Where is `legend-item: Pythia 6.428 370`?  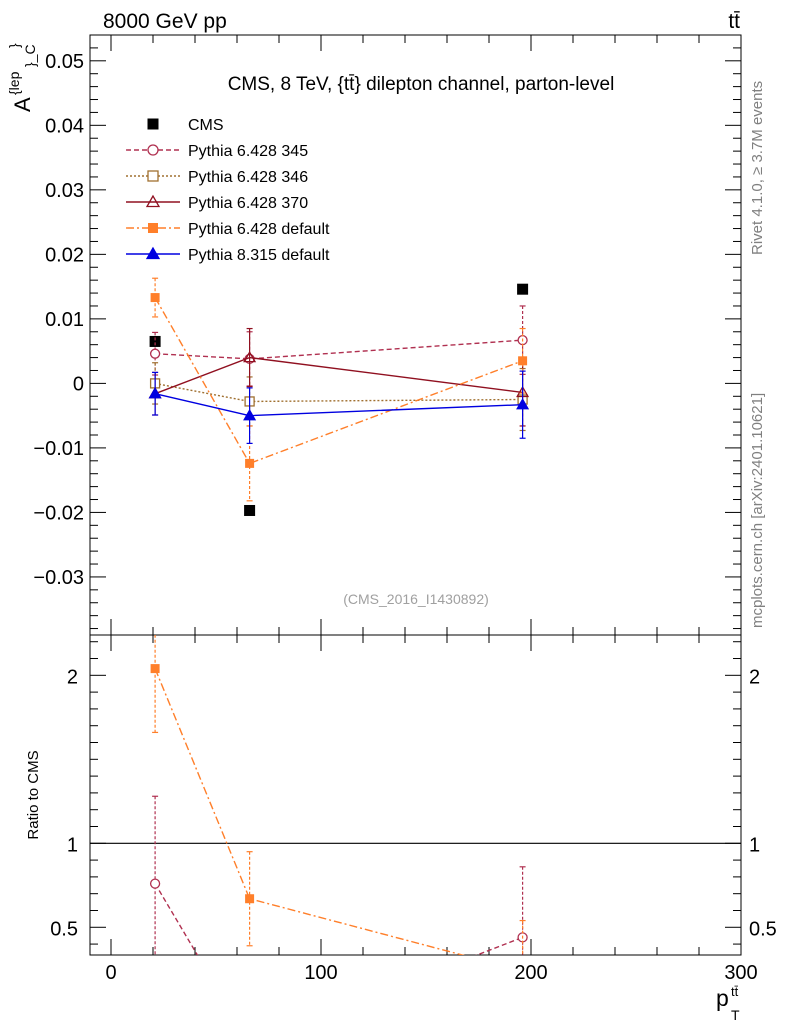
legend-item: Pythia 6.428 370 is located at coordinates (217, 203).